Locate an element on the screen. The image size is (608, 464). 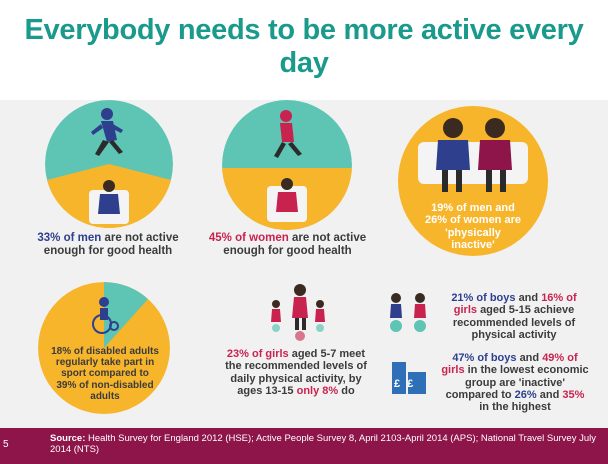
girls-percentage: 23% of girls is located at coordinates (257, 354).